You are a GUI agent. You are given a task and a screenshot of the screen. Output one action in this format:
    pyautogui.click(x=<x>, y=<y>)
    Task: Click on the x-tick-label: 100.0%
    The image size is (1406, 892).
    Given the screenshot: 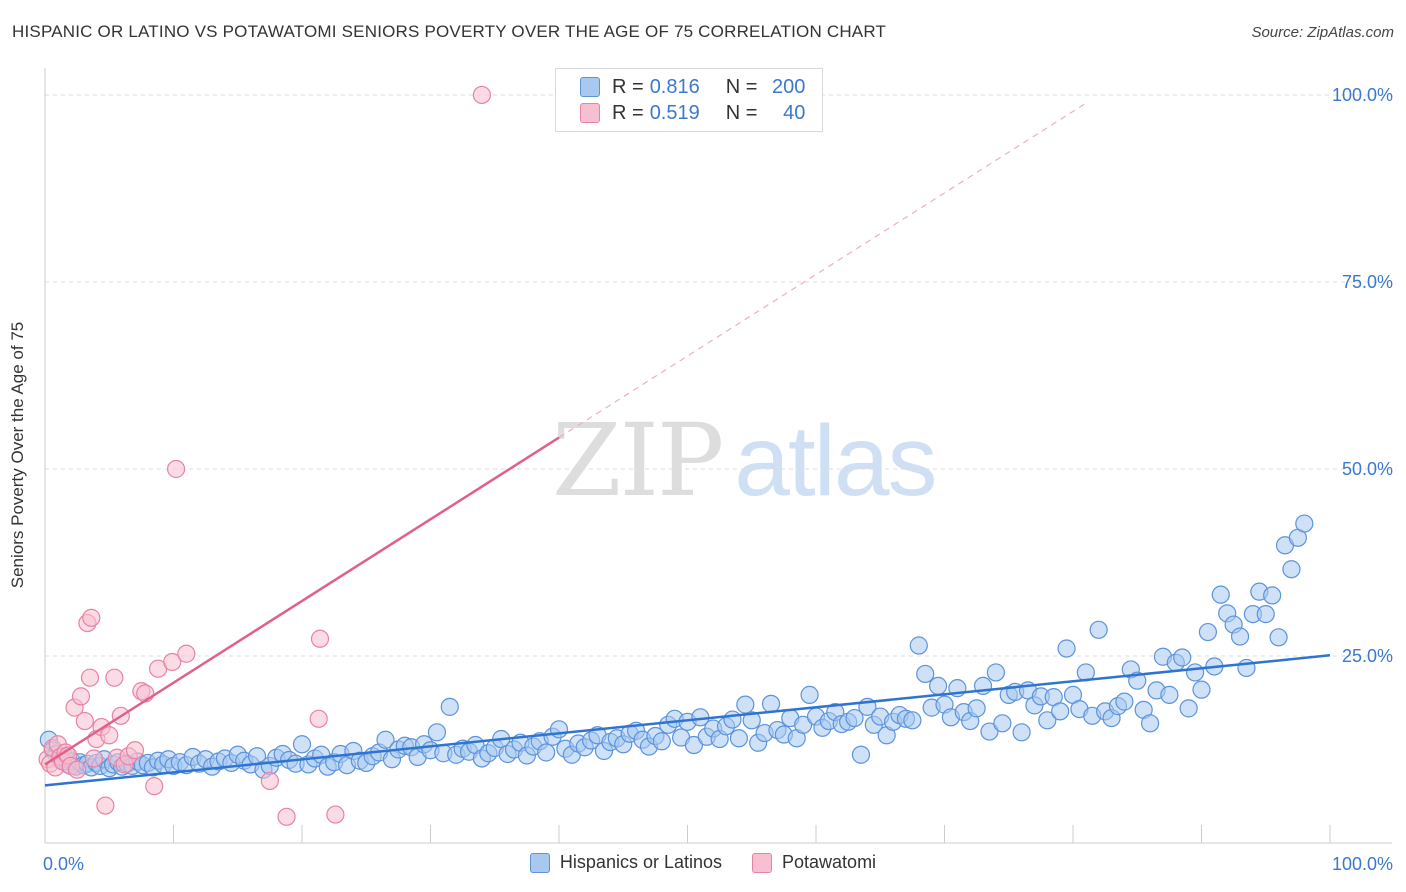 What is the action you would take?
    pyautogui.click(x=1362, y=864)
    